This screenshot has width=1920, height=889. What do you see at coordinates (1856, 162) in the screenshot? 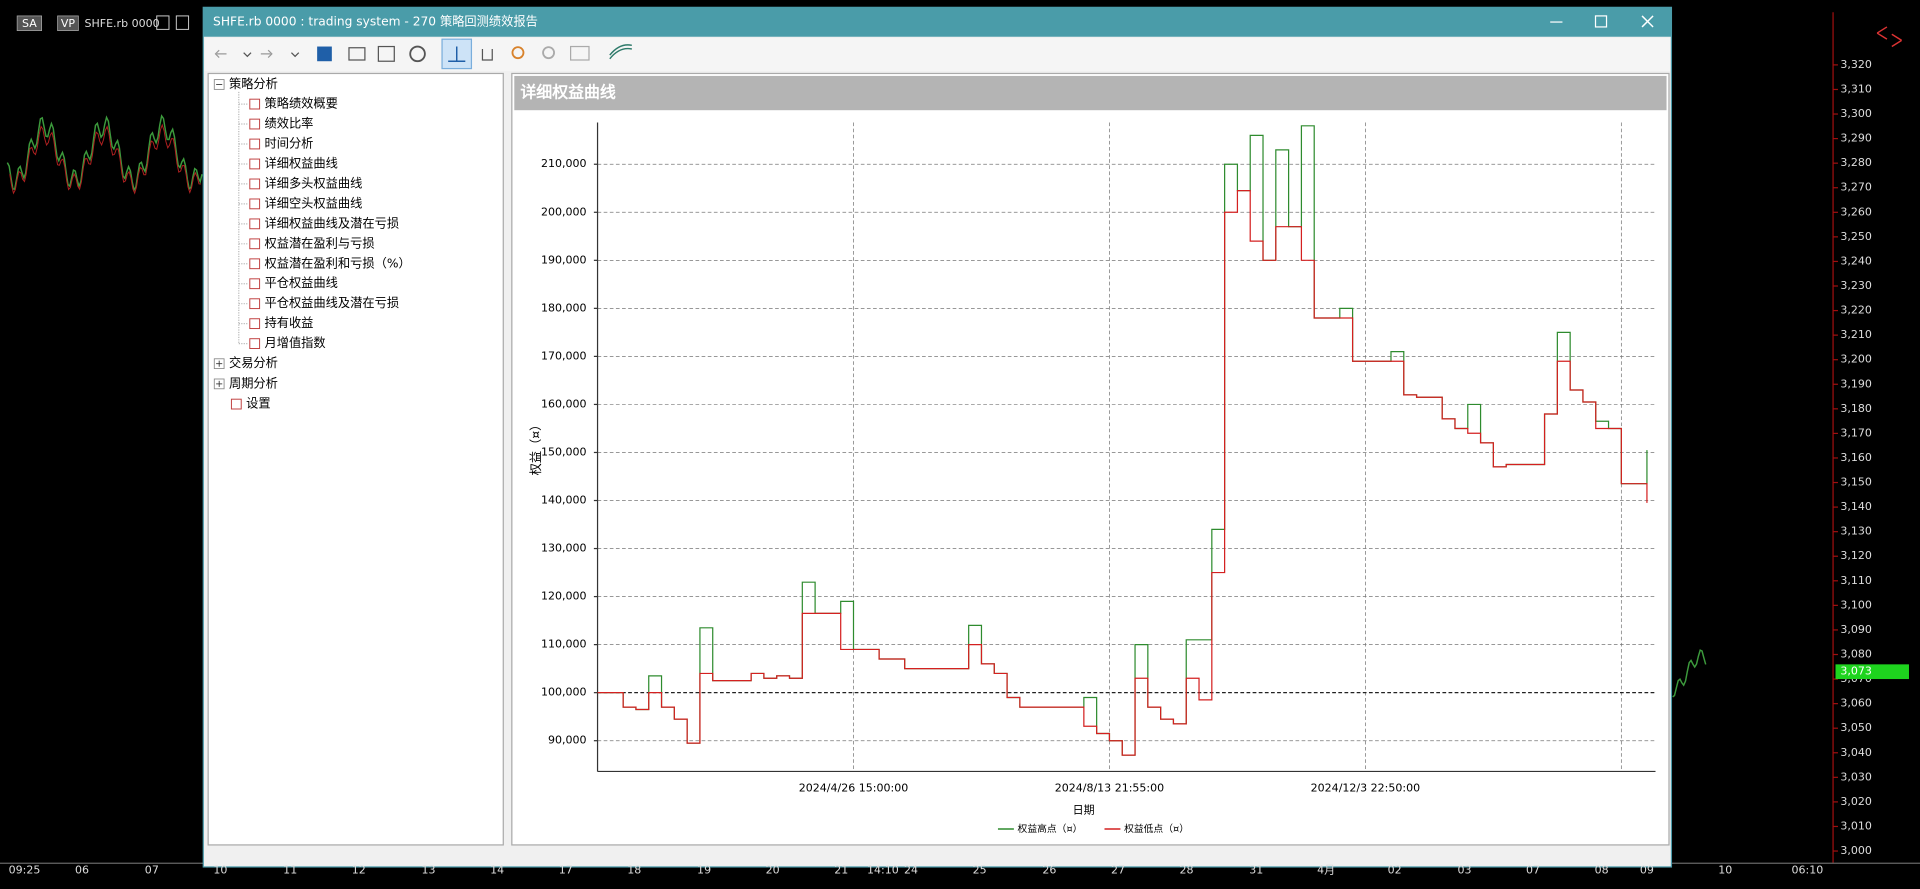
I see `price-tick-label: 3,280` at bounding box center [1856, 162].